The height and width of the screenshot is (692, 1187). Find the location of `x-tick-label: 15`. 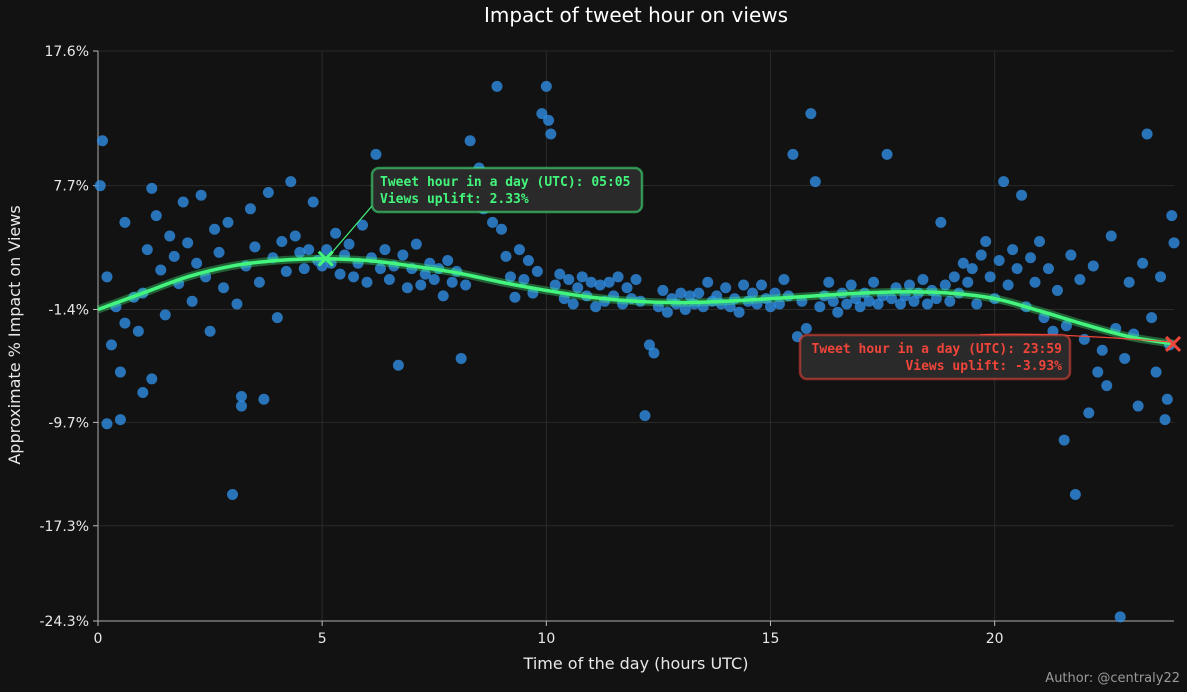

x-tick-label: 15 is located at coordinates (771, 639).